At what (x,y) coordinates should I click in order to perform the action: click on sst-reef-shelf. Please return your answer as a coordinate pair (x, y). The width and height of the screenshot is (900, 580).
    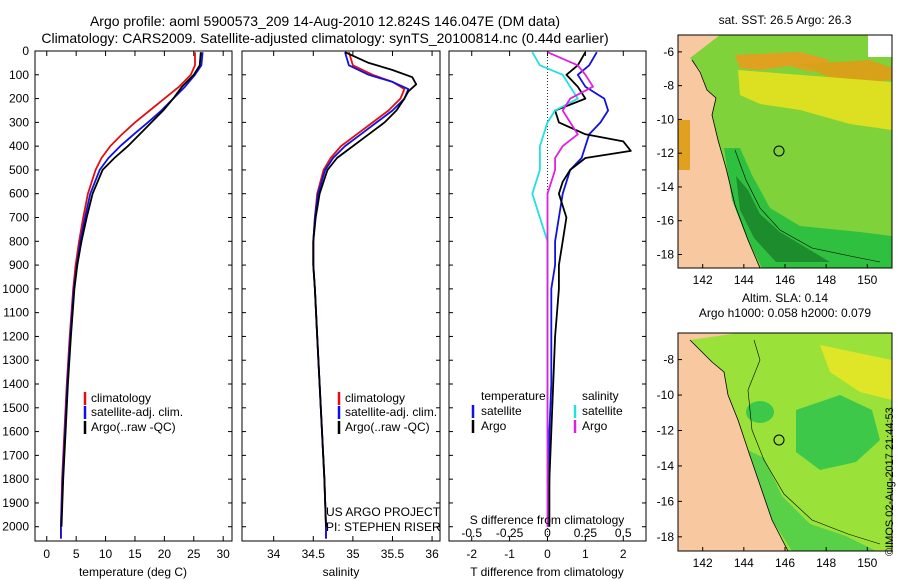
    Looking at the image, I should click on (783, 219).